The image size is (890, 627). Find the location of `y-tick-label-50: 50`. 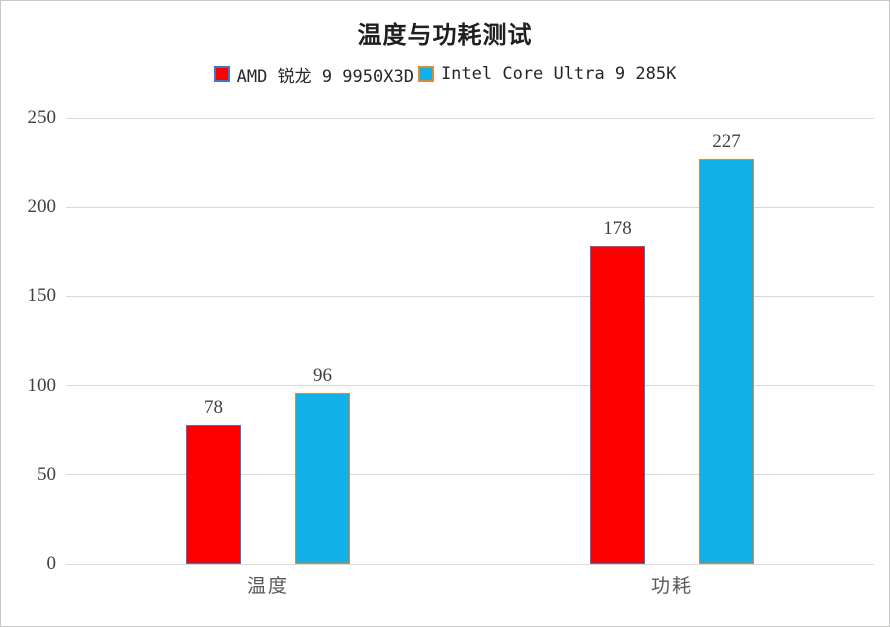

y-tick-label-50: 50 is located at coordinates (46, 474).